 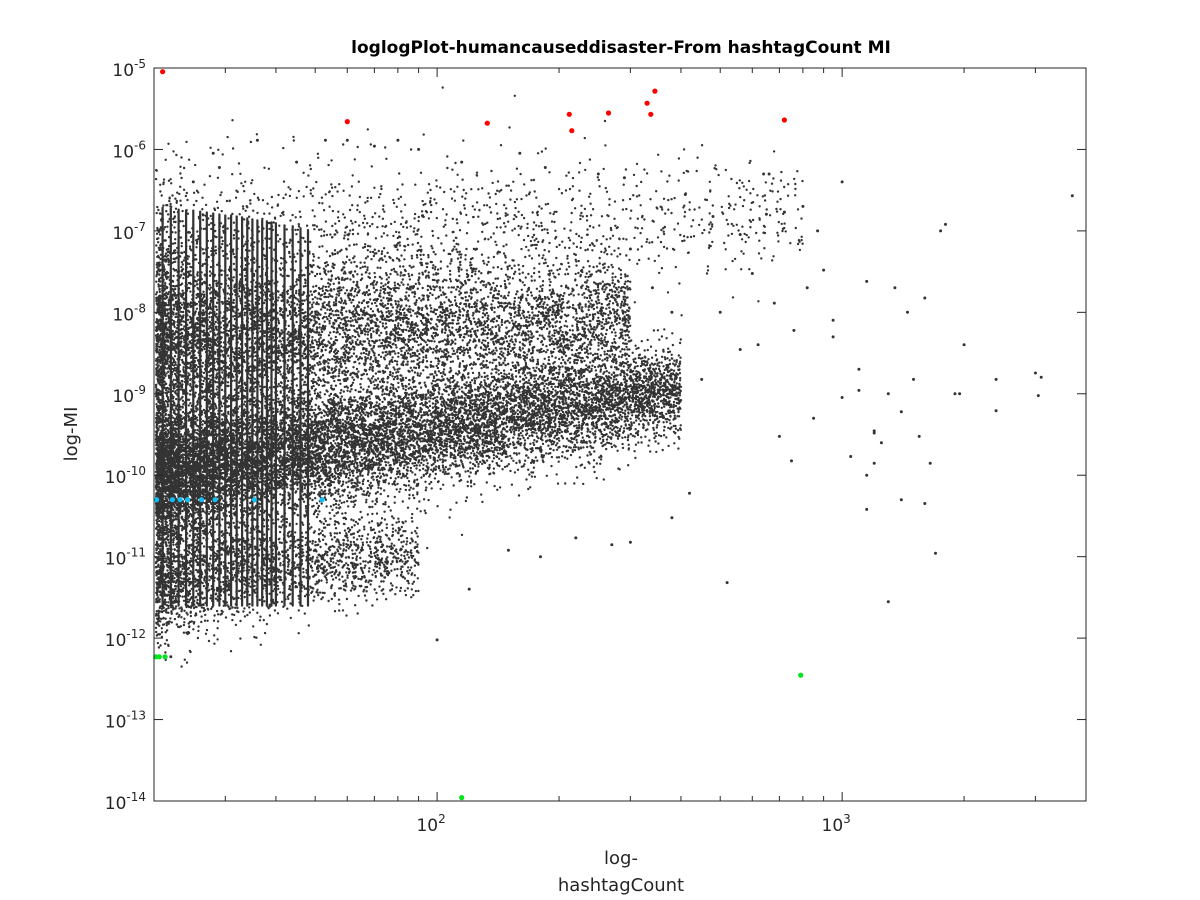 What do you see at coordinates (125, 476) in the screenshot?
I see `y-tick-label: 10⁻¹⁰` at bounding box center [125, 476].